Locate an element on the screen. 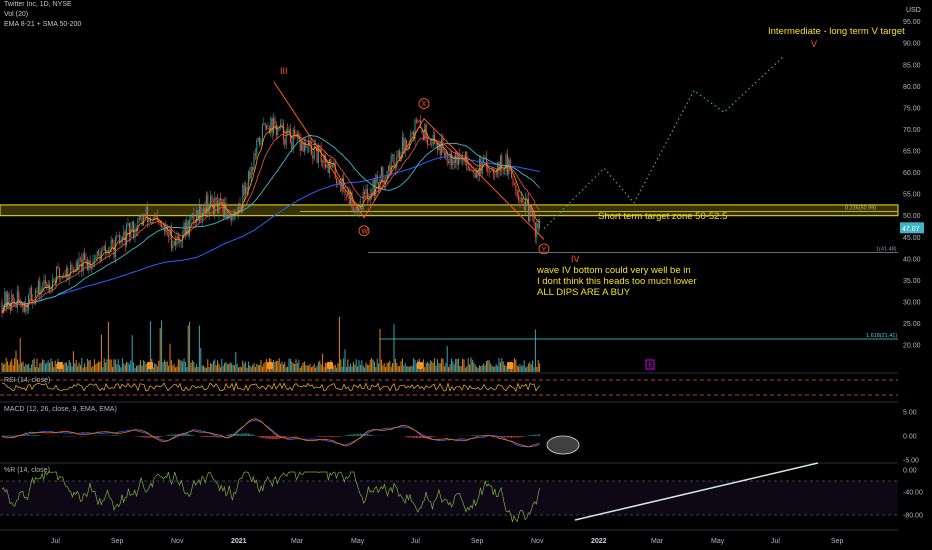 The height and width of the screenshot is (550, 932). price-axis-label: 75.00 is located at coordinates (912, 108).